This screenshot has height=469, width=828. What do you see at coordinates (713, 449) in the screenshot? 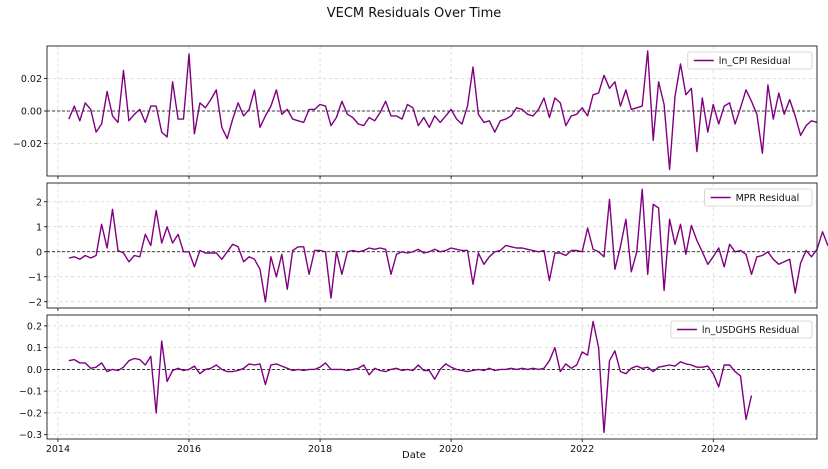
I see `x-tick-label: 2024` at bounding box center [713, 449].